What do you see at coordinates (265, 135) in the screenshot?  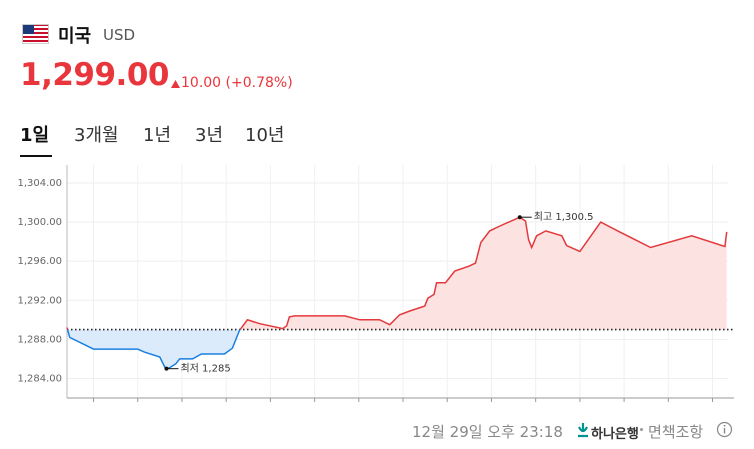 I see `tab: 10년` at bounding box center [265, 135].